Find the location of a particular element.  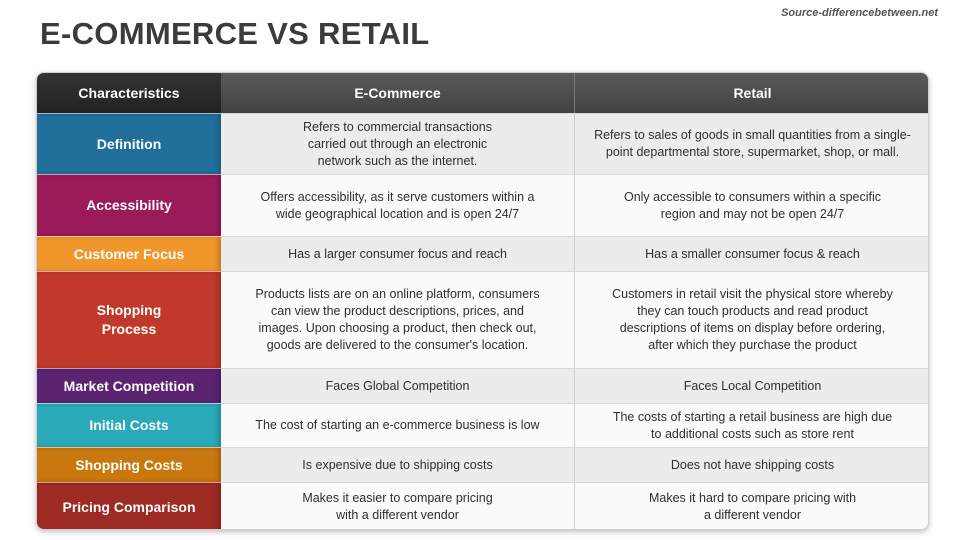

cell-ecommerce-shopping-costs: Is expensive due to shipping costs is located at coordinates (398, 464).